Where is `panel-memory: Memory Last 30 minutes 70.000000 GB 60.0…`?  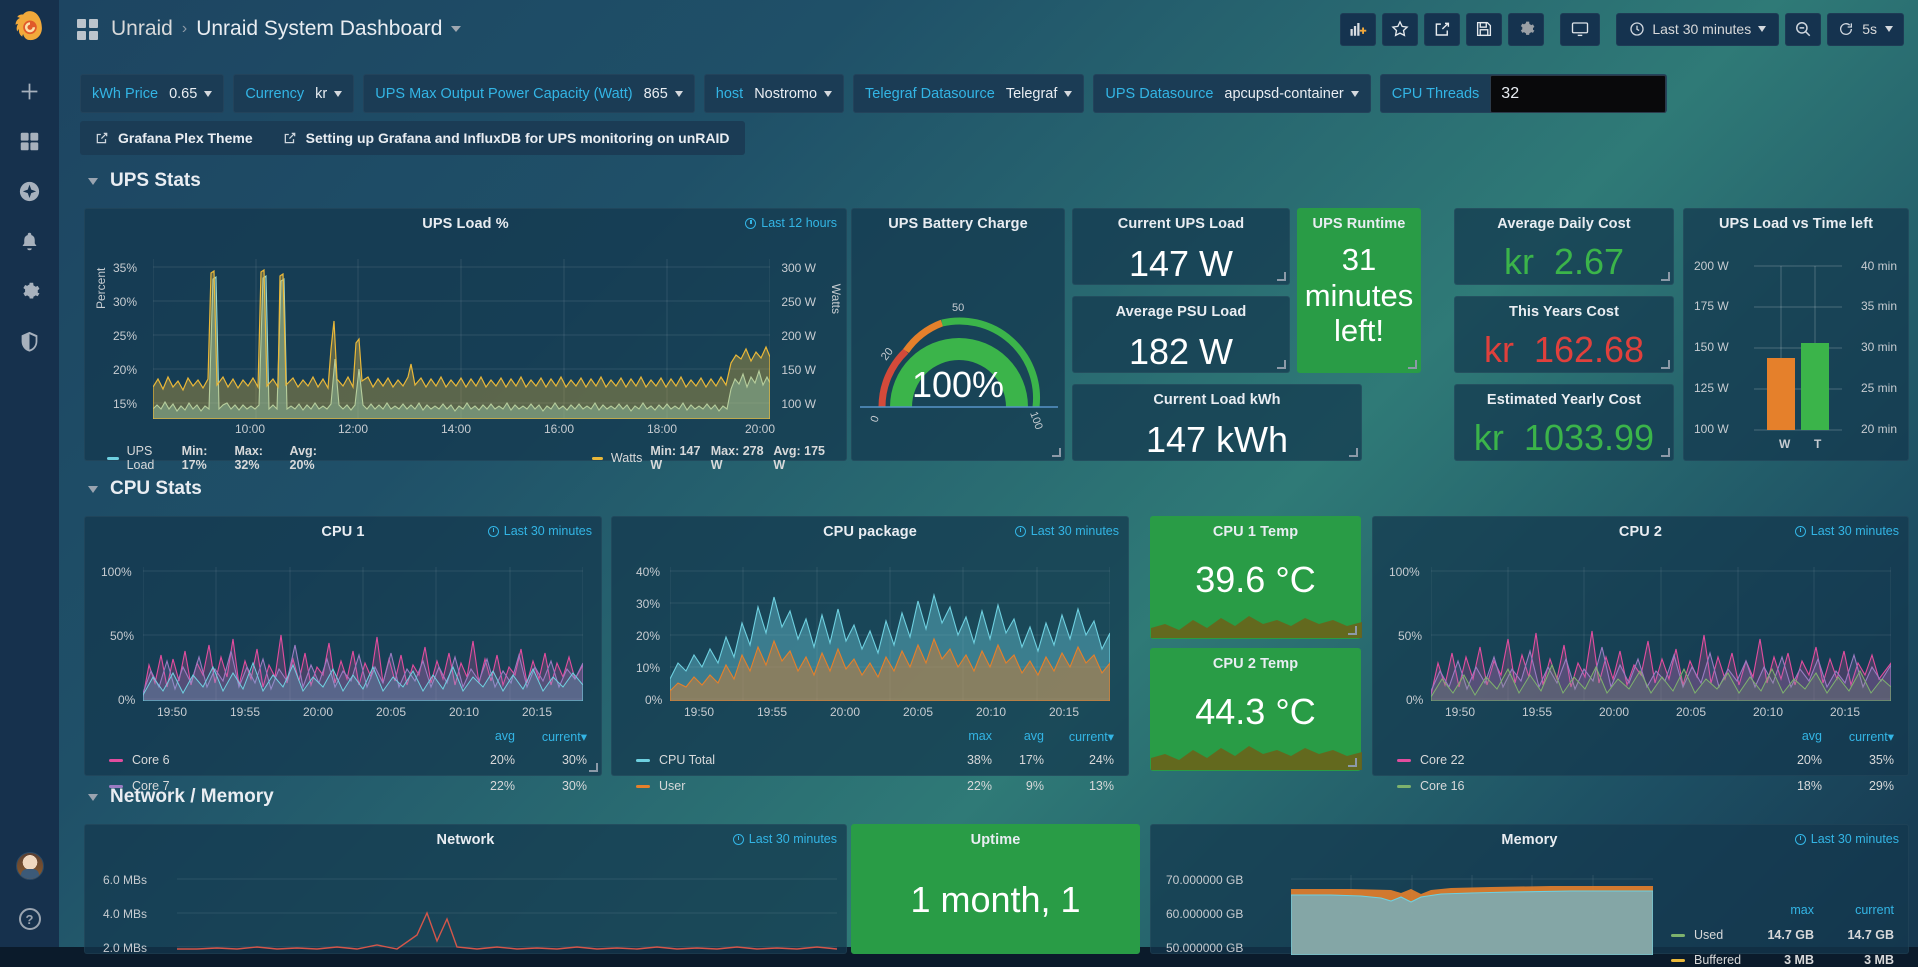 panel-memory: Memory Last 30 minutes 70.000000 GB 60.0… is located at coordinates (1529, 895).